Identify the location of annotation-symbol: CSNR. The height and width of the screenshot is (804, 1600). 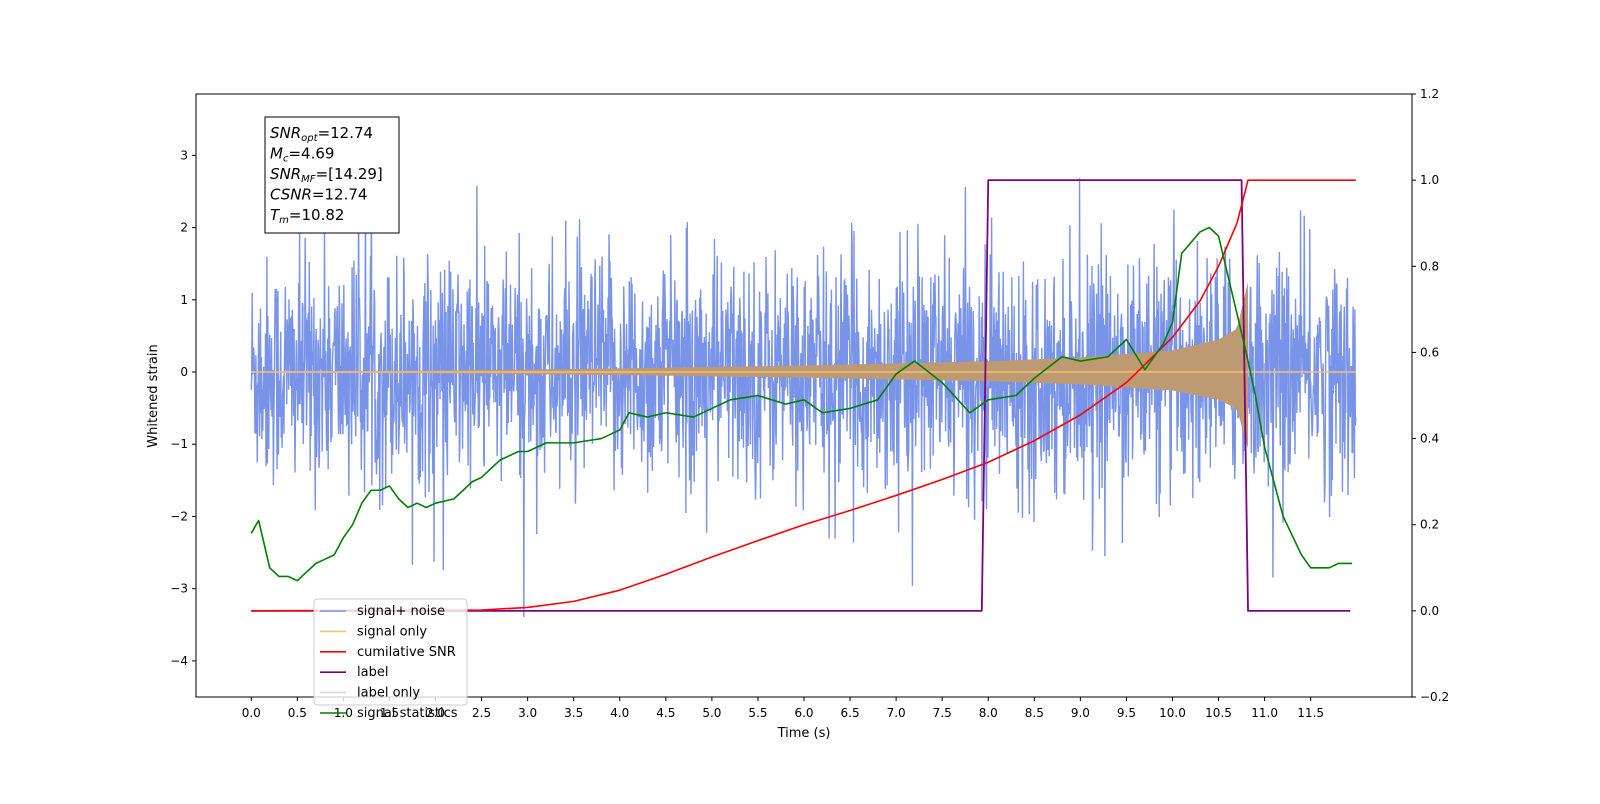
(291, 195).